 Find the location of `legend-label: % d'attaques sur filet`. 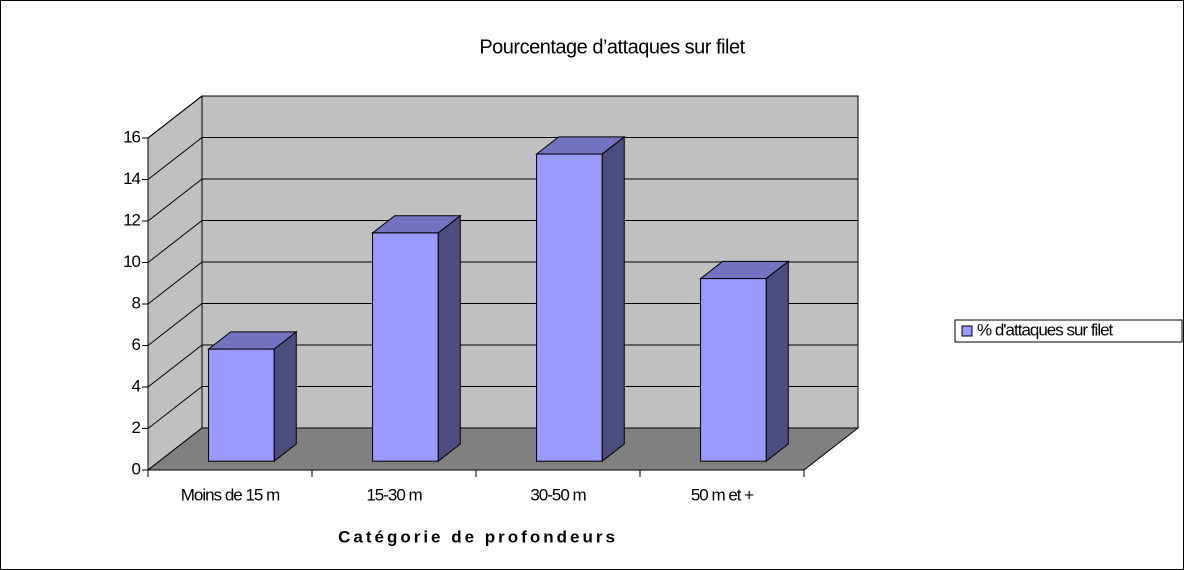

legend-label: % d'attaques sur filet is located at coordinates (1045, 329).